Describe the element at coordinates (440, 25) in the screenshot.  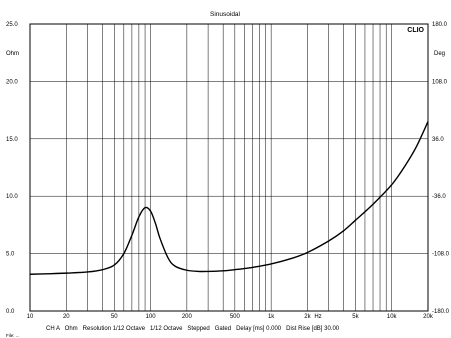
I see `y-right-tick-label: 180.0` at that location.